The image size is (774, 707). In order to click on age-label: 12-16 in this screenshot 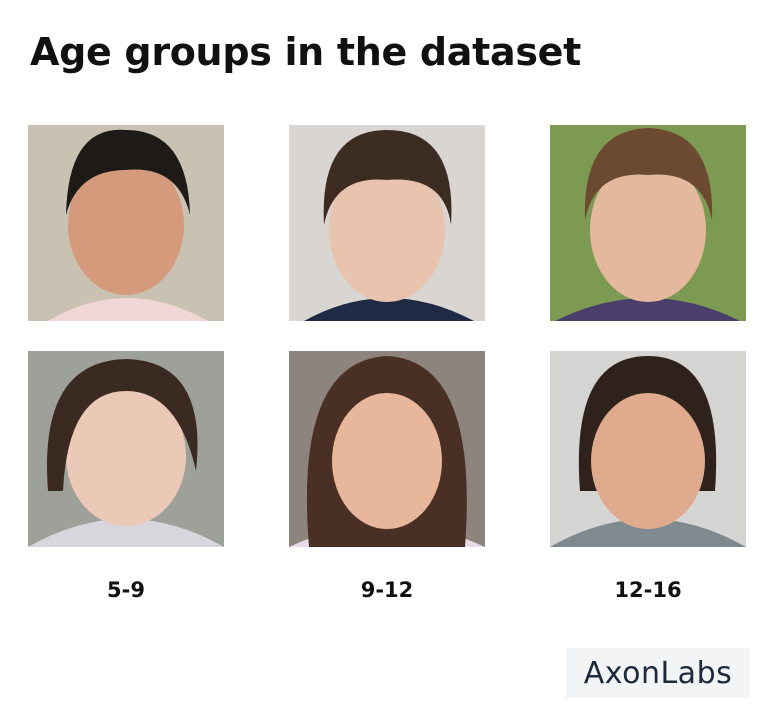, I will do `click(648, 590)`.